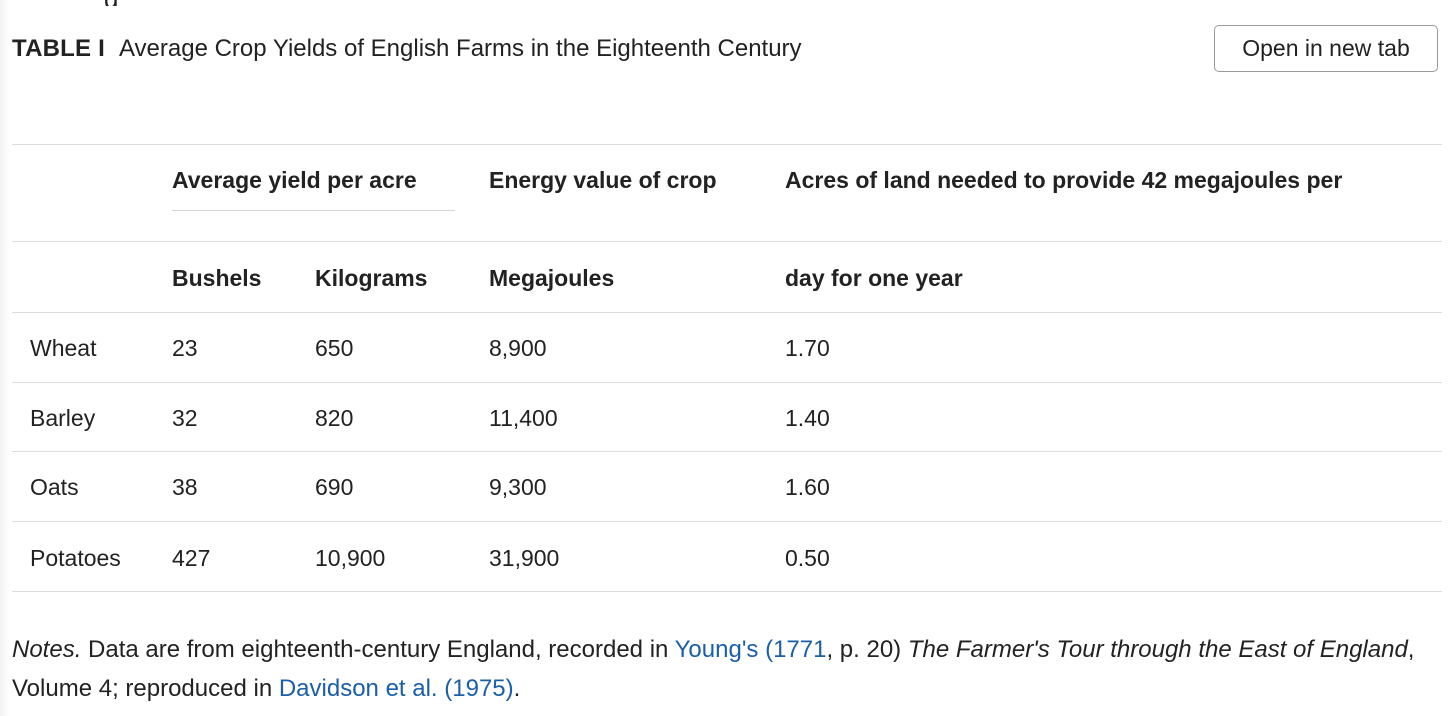  What do you see at coordinates (727, 591) in the screenshot?
I see `table-bottom-rule` at bounding box center [727, 591].